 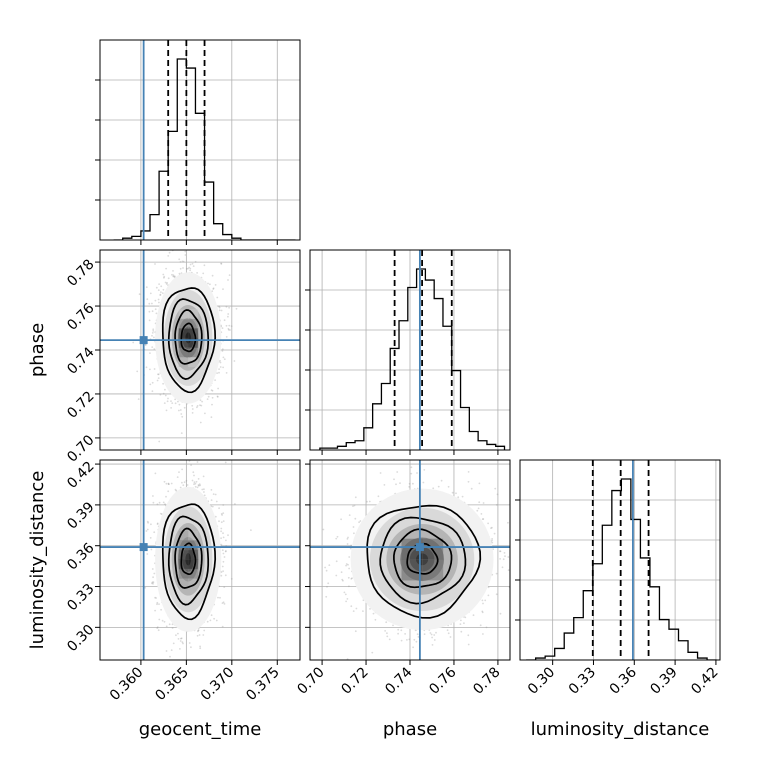 What do you see at coordinates (143, 547) in the screenshot?
I see `truth-marker` at bounding box center [143, 547].